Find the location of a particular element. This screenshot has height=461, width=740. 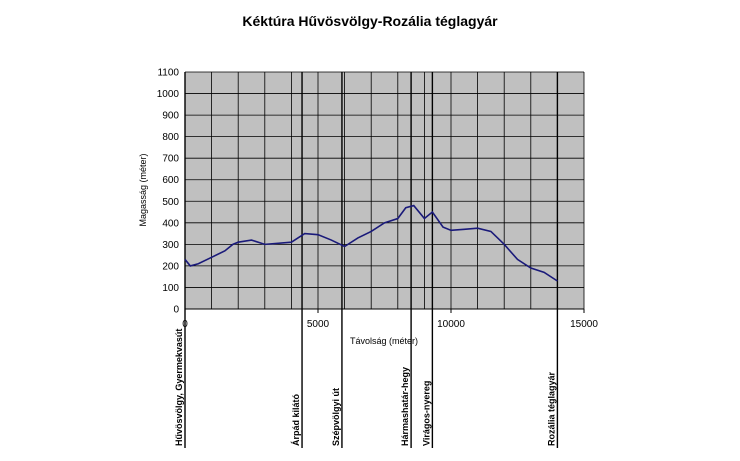

landmark-label: Szépvölgyi út is located at coordinates (336, 417).